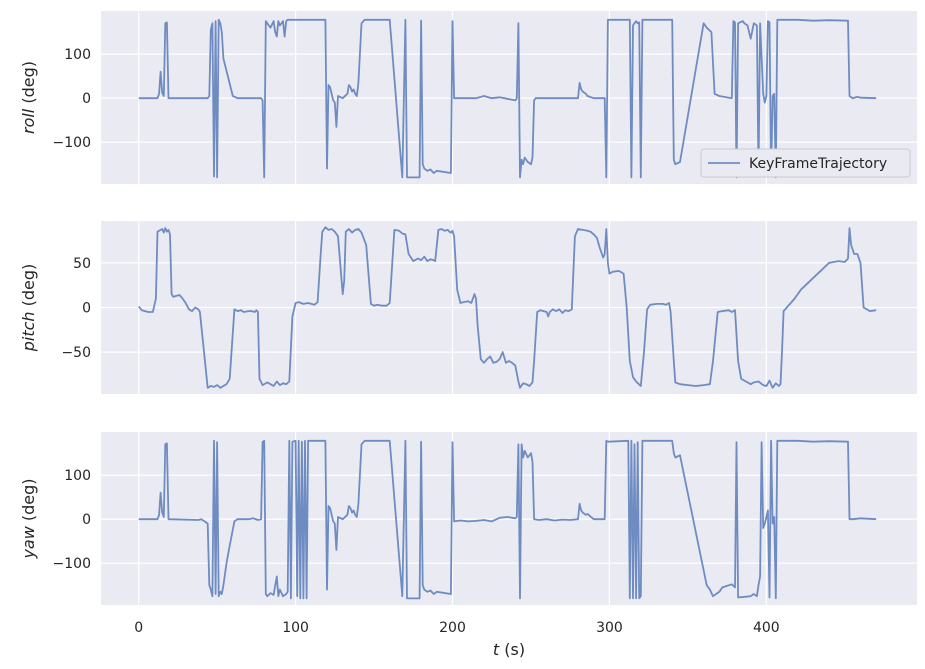  I want to click on roll-ytick-label: 0, so click(86, 99).